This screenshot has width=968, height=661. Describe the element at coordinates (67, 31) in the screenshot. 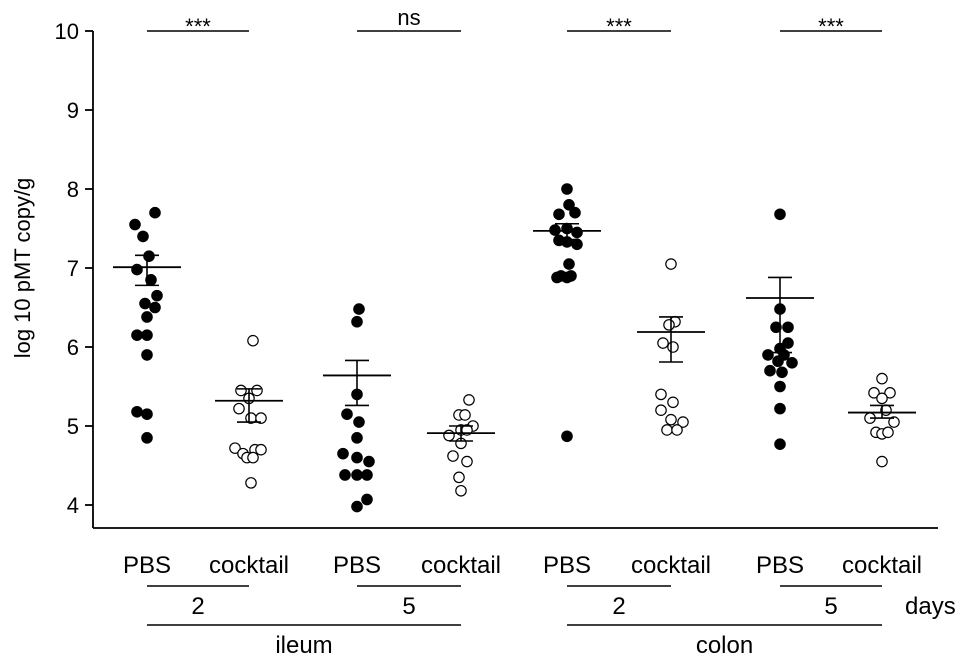

I see `y-tick-label: 10` at that location.